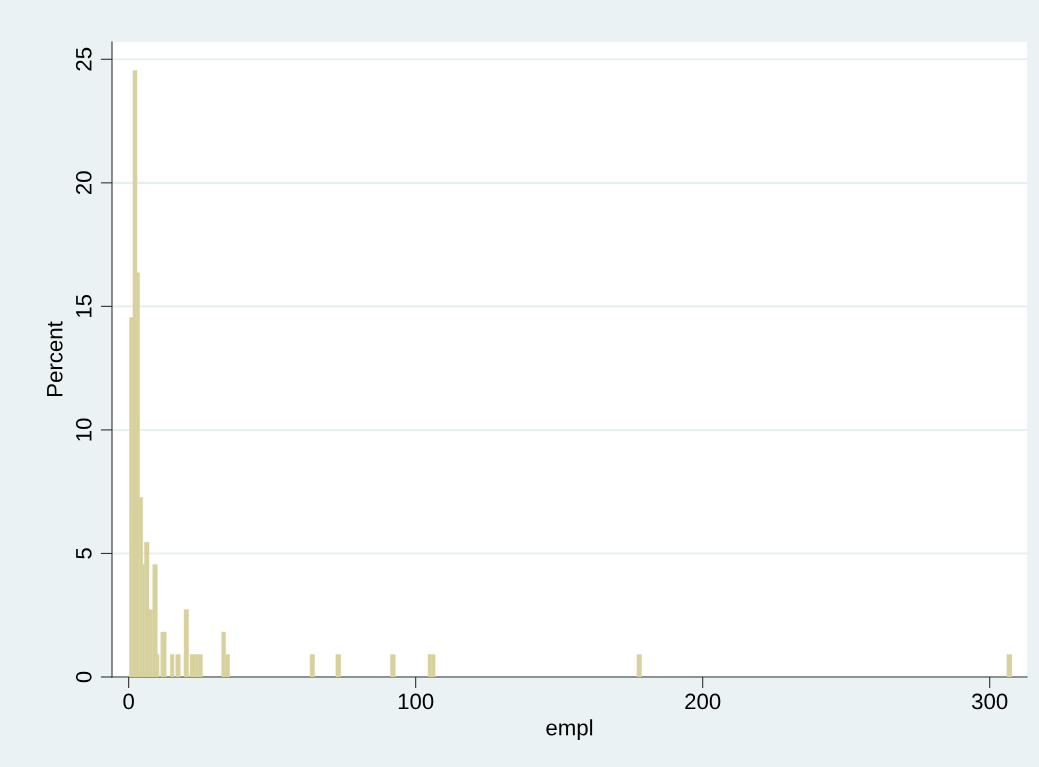 This screenshot has width=1039, height=767. What do you see at coordinates (83, 59) in the screenshot?
I see `y-tick-label: 25` at bounding box center [83, 59].